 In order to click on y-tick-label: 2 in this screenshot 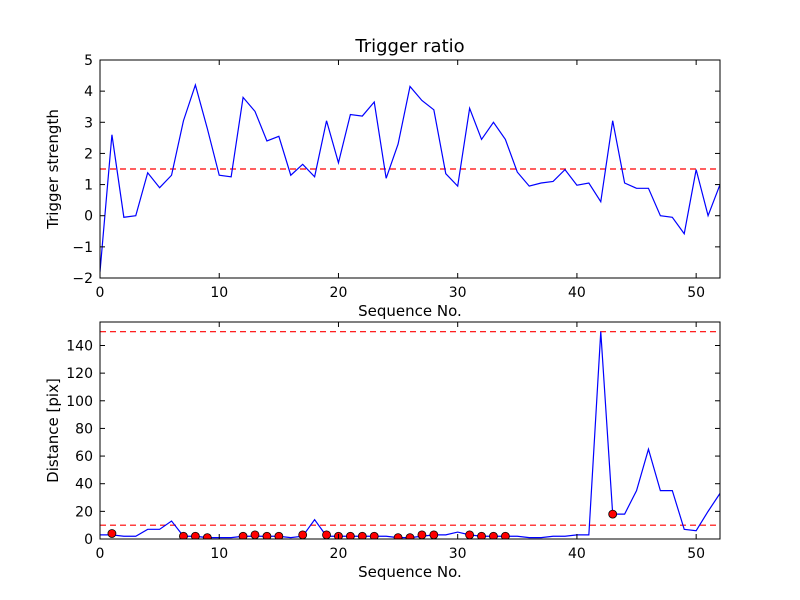, I will do `click(88, 154)`.